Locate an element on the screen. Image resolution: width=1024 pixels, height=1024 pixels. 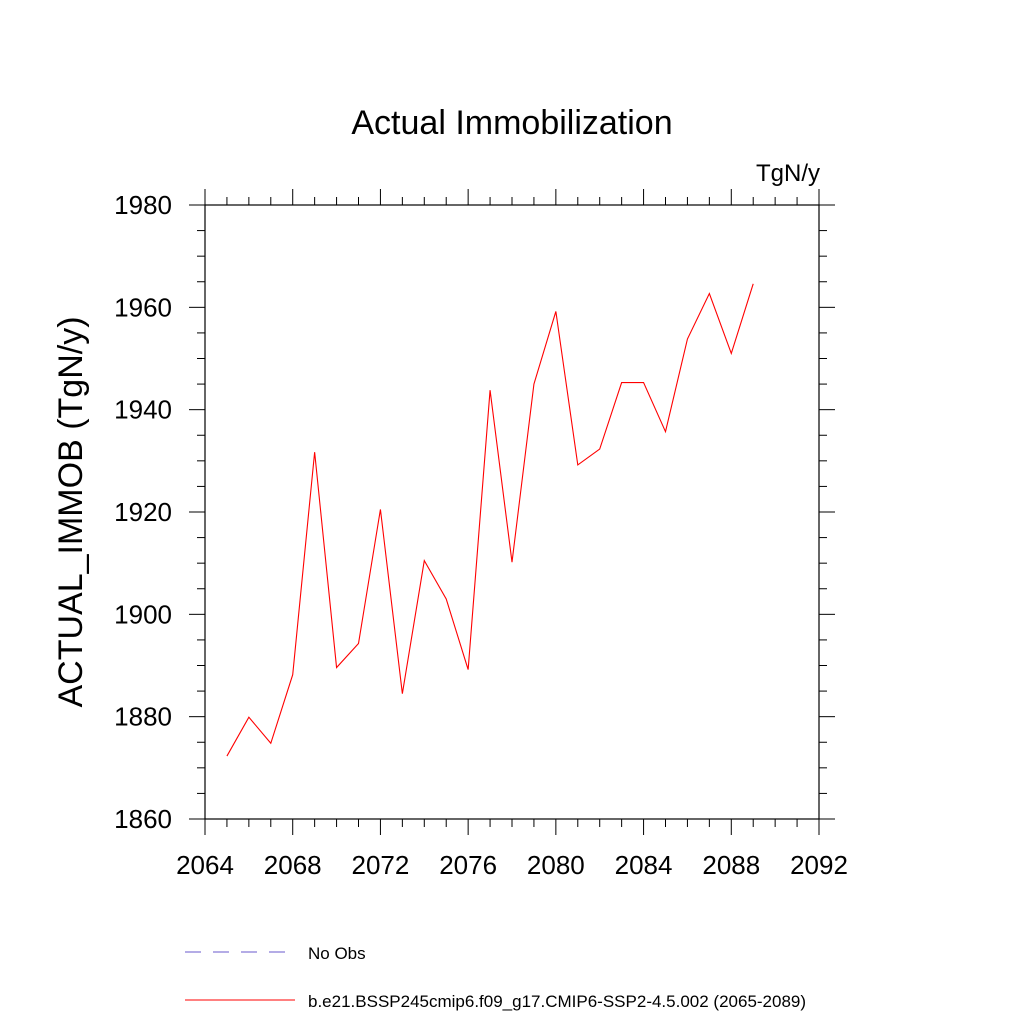
x-tick-label: 2080 is located at coordinates (556, 865).